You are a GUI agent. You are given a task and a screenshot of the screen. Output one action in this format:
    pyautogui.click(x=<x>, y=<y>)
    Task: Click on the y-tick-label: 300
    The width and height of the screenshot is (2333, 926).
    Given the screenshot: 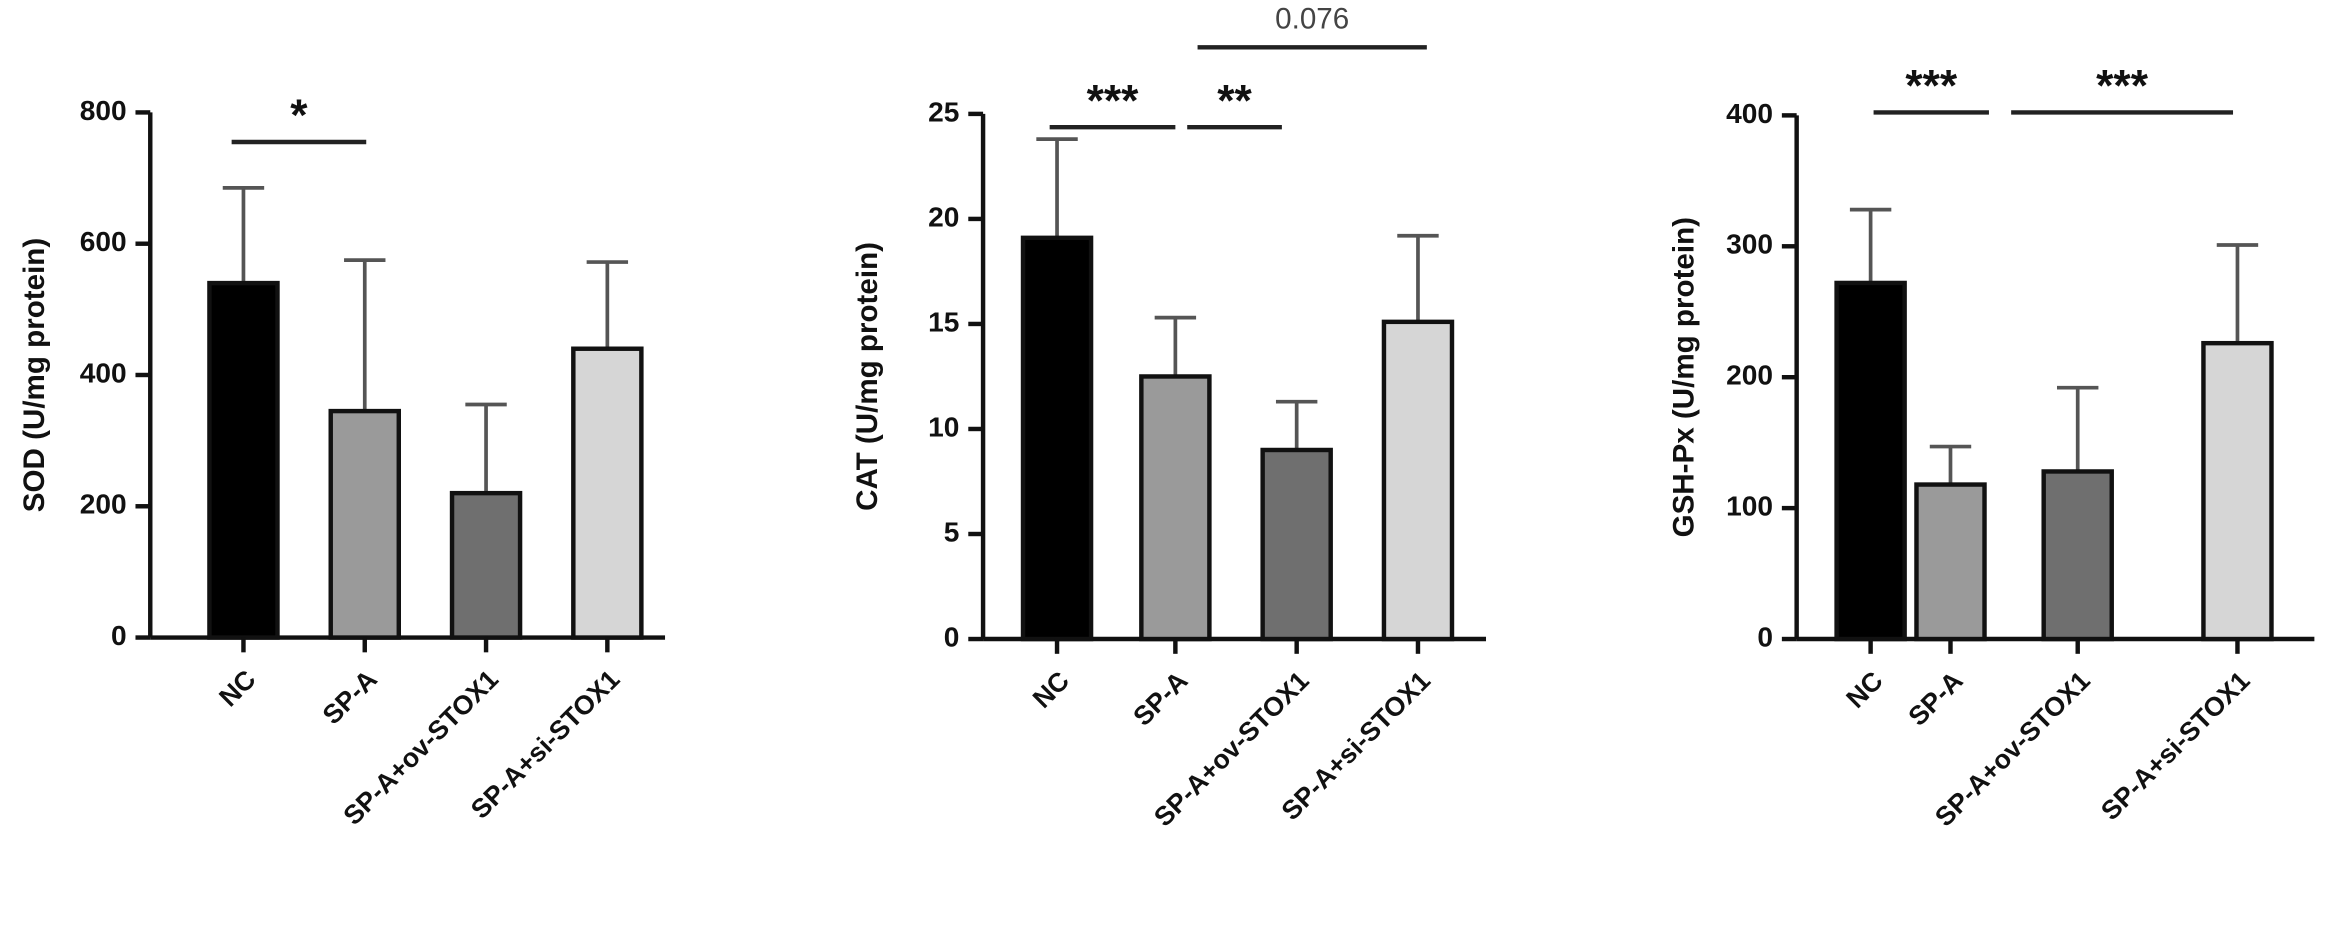 What is the action you would take?
    pyautogui.click(x=1749, y=244)
    